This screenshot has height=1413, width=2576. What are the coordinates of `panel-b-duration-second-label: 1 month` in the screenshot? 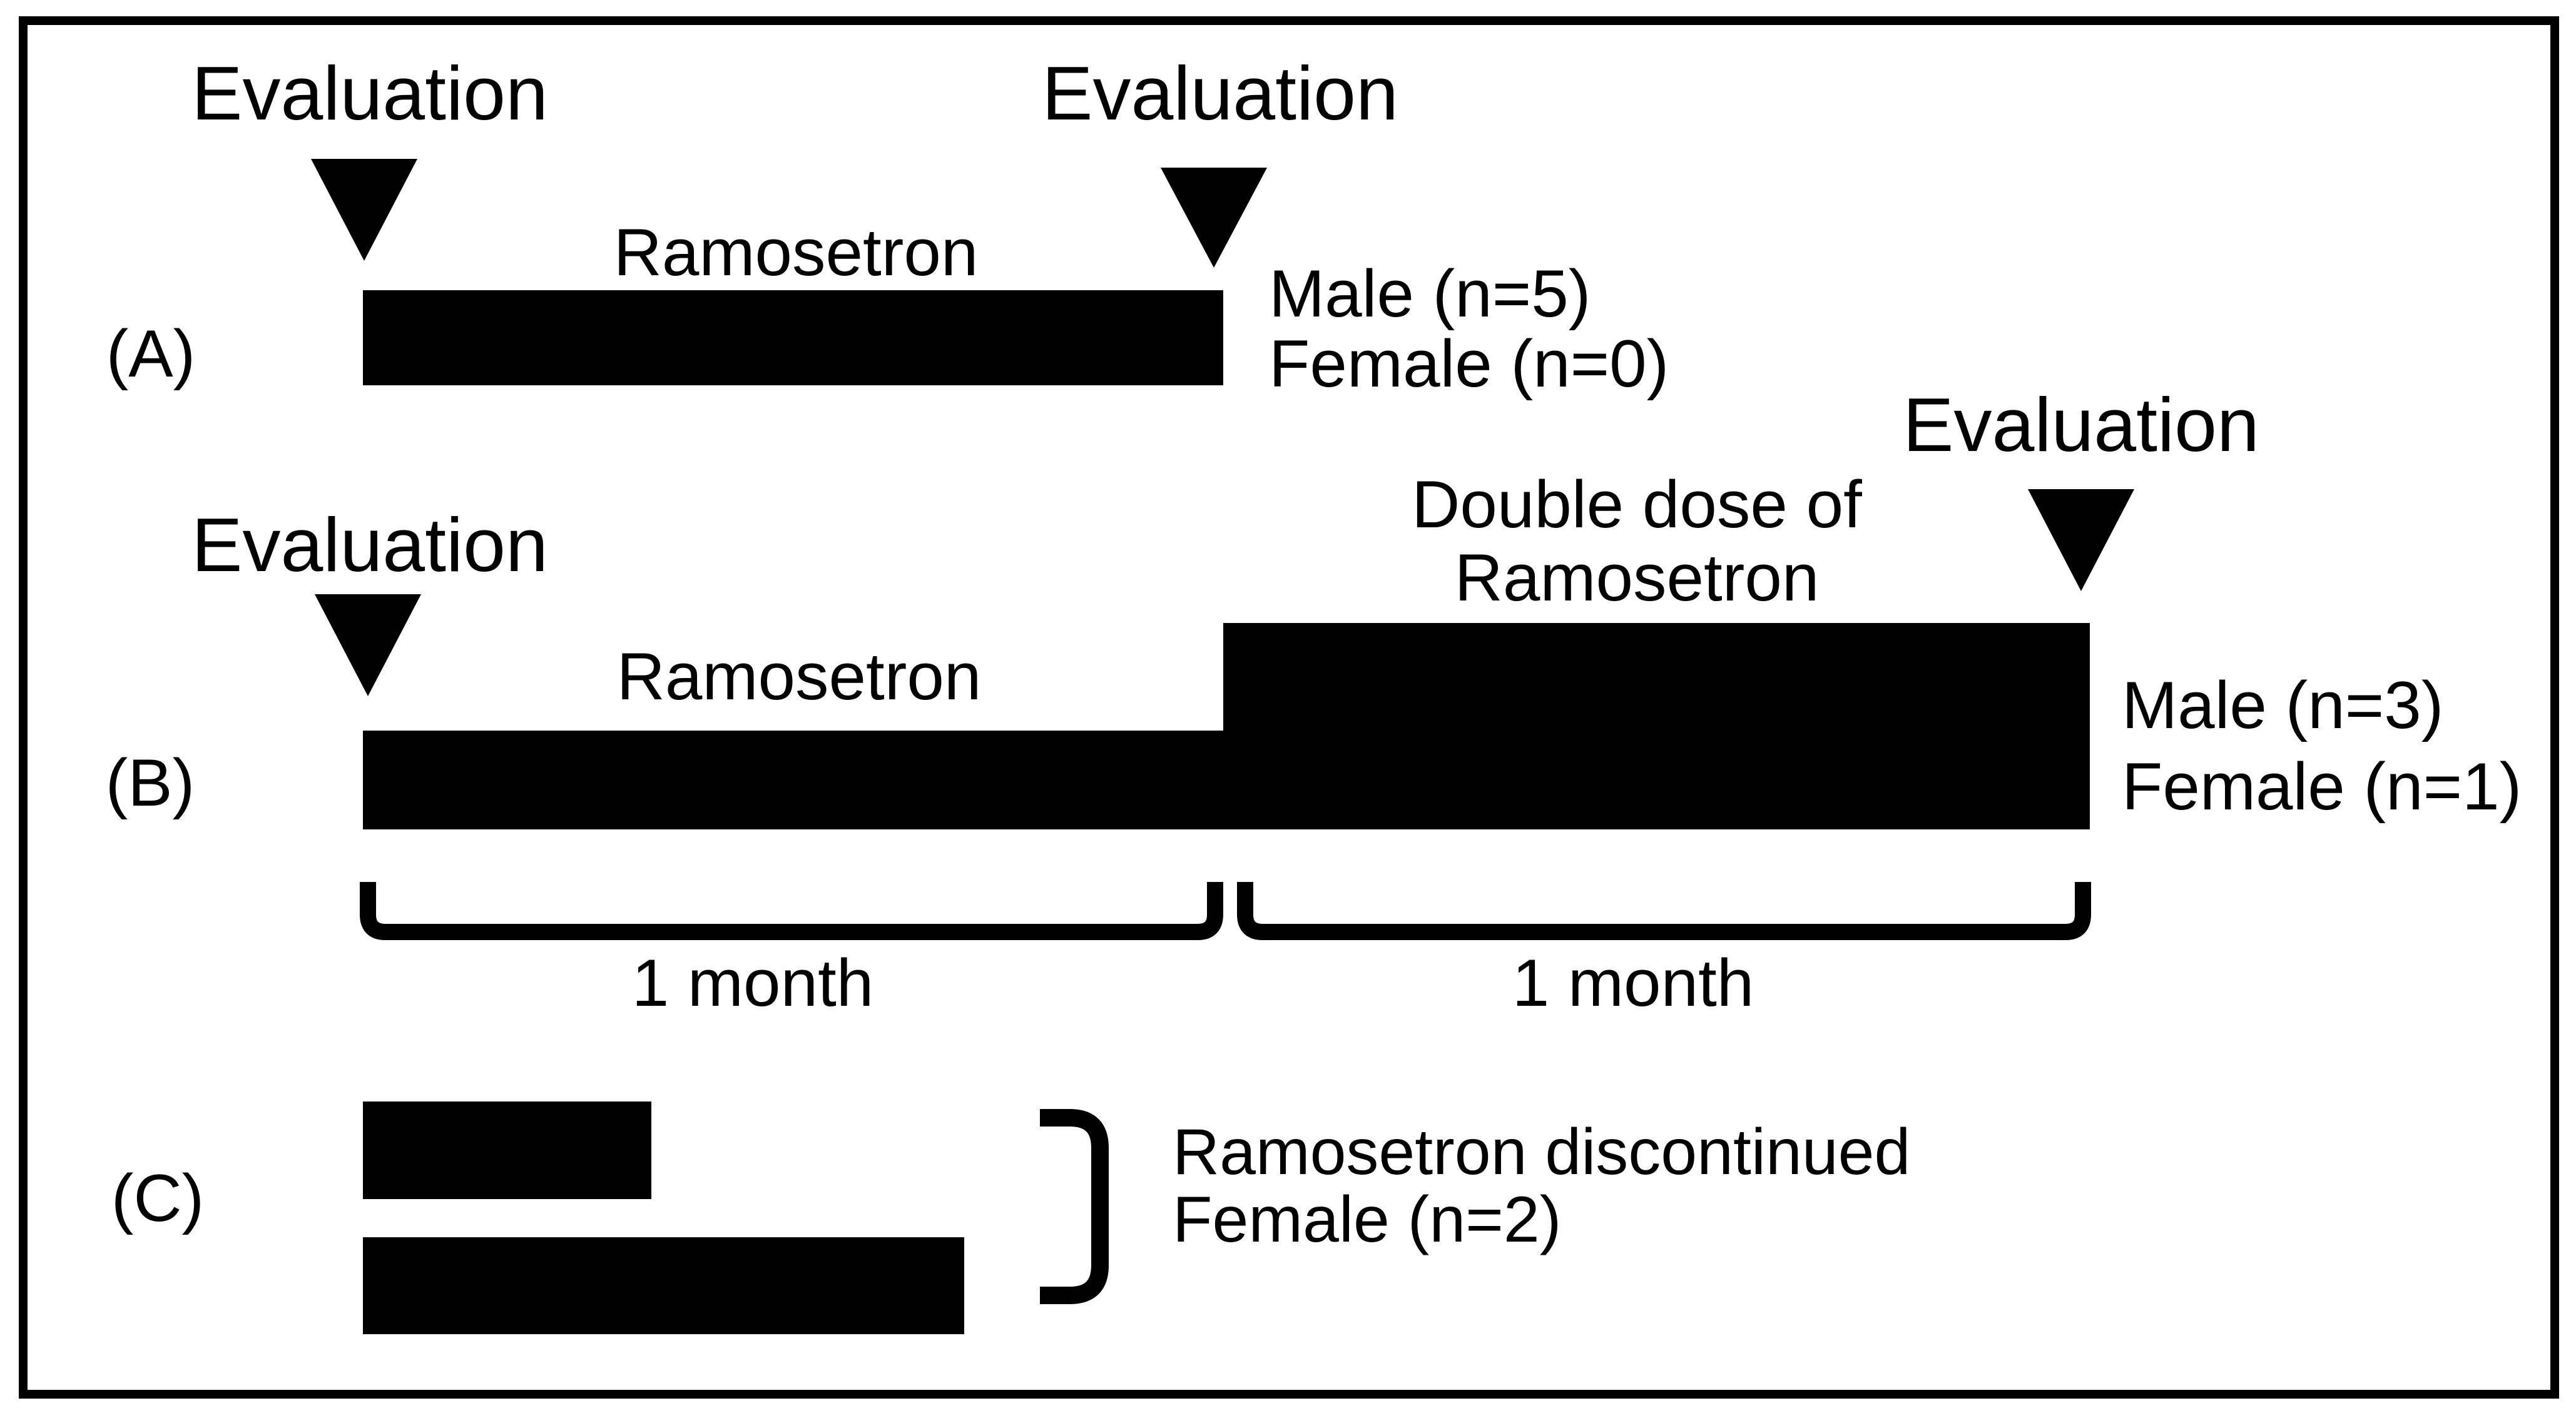 It's located at (1633, 983).